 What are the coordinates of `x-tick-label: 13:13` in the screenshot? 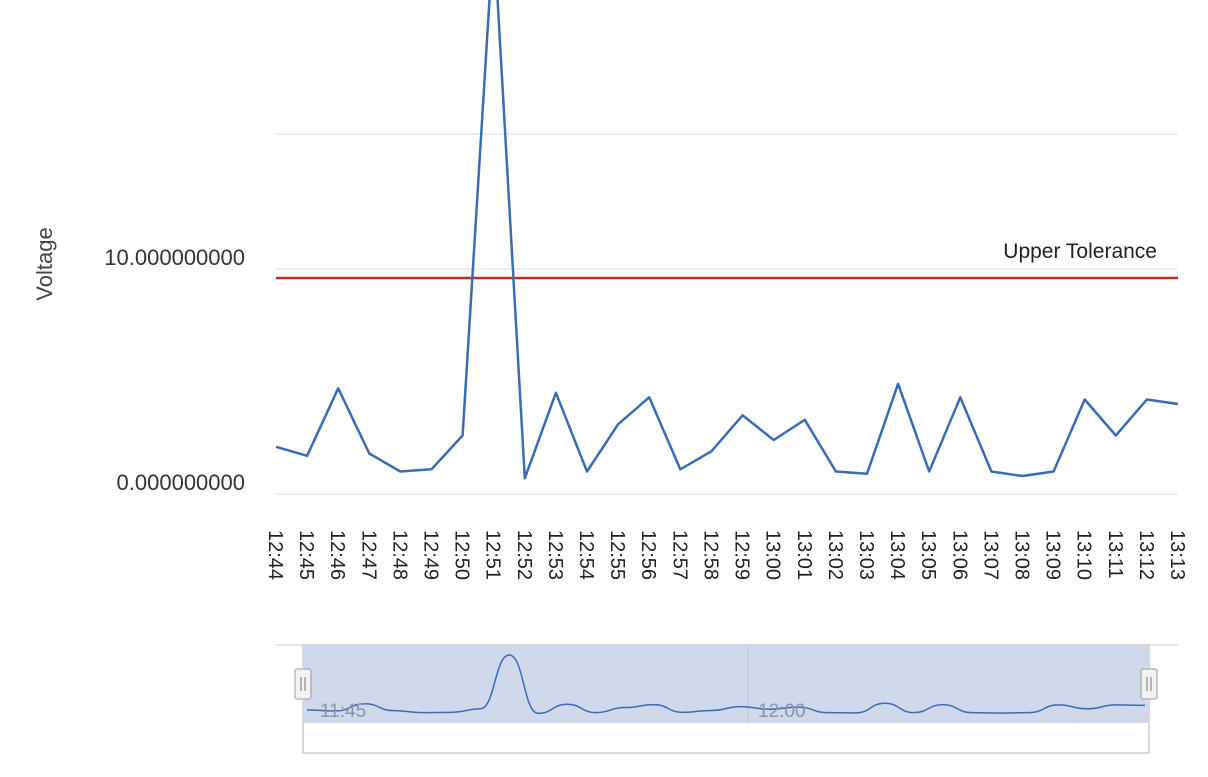 It's located at (1177, 555).